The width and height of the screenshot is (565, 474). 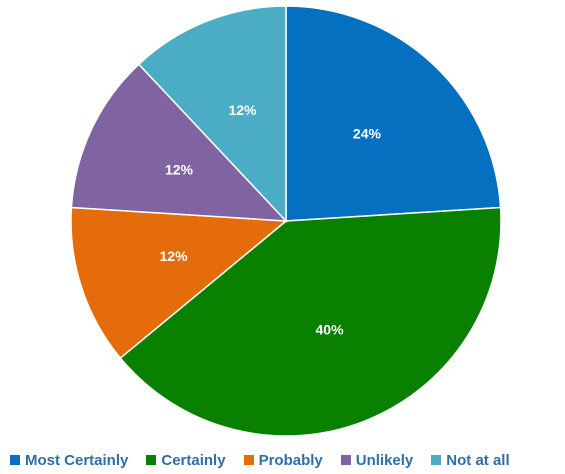 What do you see at coordinates (330, 330) in the screenshot?
I see `slice-label-certainly: 40%` at bounding box center [330, 330].